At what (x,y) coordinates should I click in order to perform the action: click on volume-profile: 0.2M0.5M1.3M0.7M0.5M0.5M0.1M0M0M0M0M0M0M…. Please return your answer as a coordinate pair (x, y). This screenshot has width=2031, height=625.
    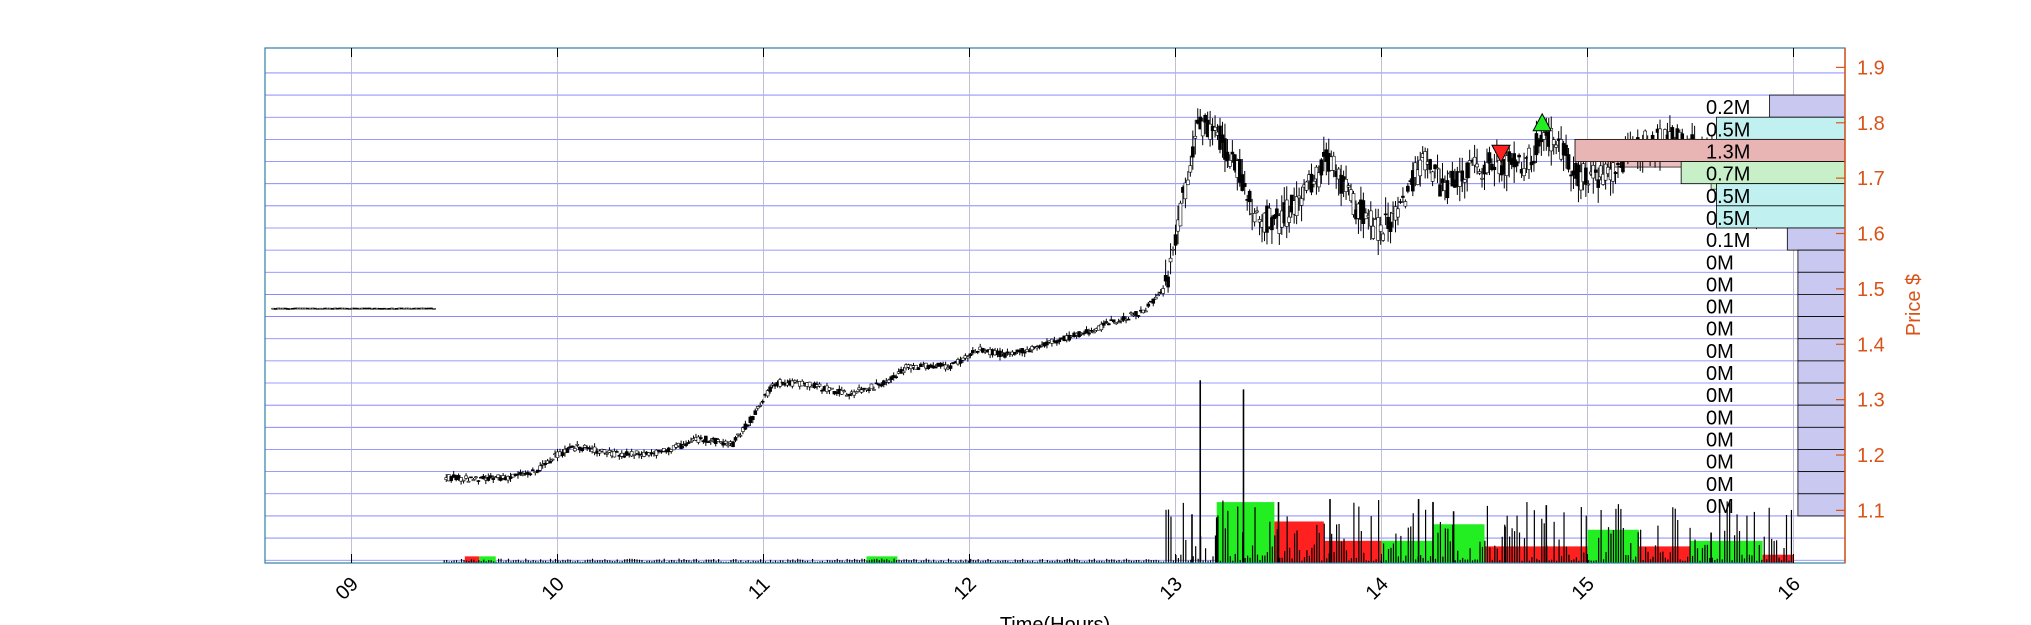
    Looking at the image, I should click on (1710, 306).